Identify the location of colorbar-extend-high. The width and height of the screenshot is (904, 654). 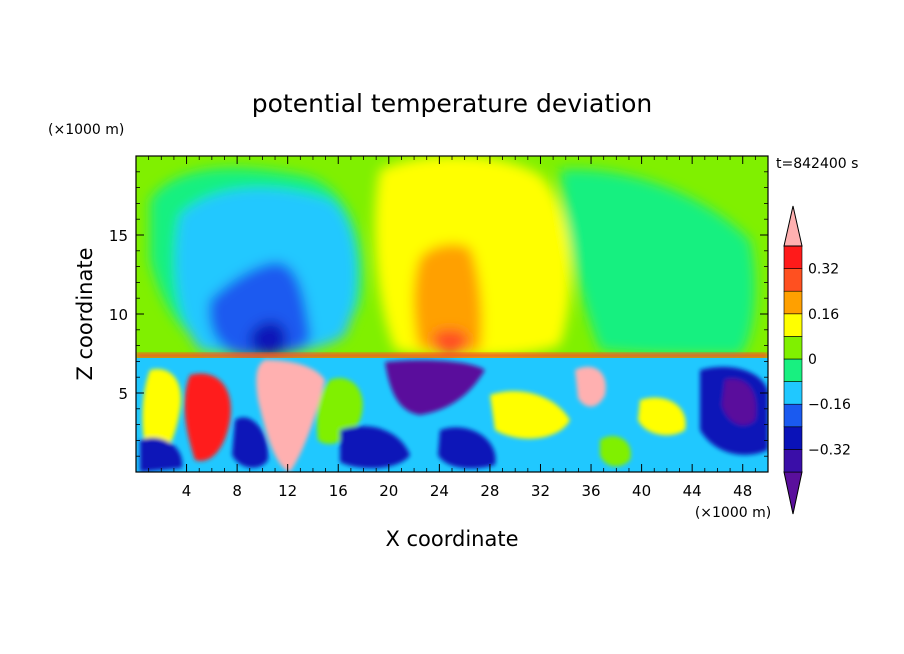
(793, 226).